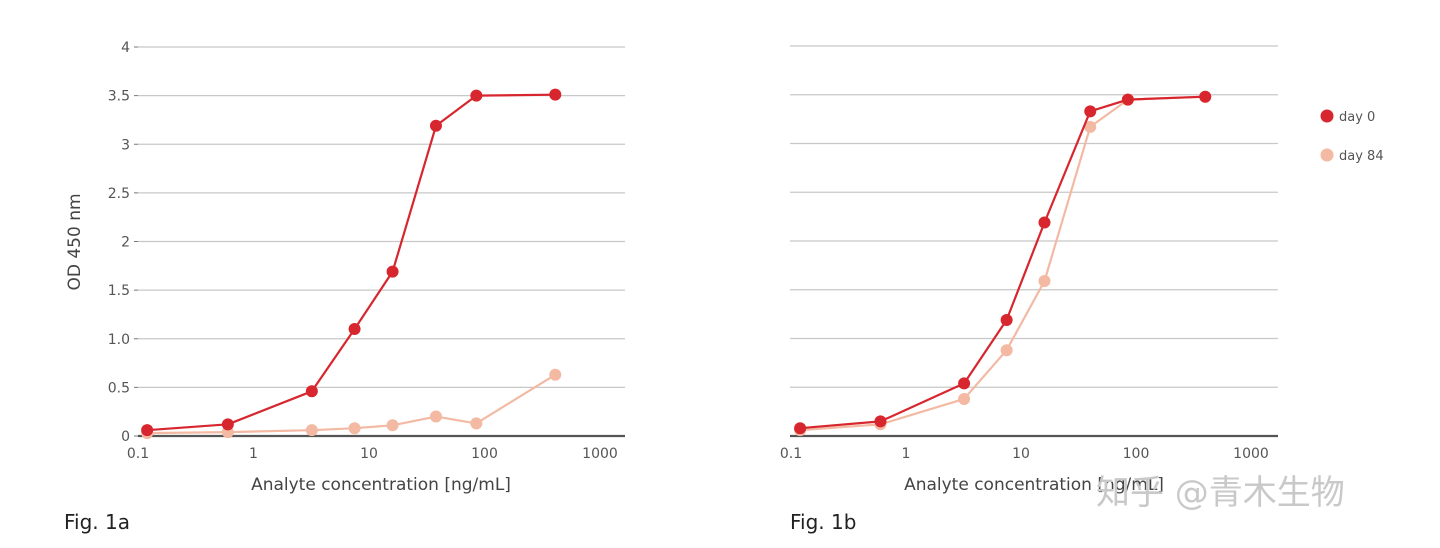 This screenshot has width=1440, height=548. Describe the element at coordinates (125, 437) in the screenshot. I see `y-tick-label: 0` at that location.